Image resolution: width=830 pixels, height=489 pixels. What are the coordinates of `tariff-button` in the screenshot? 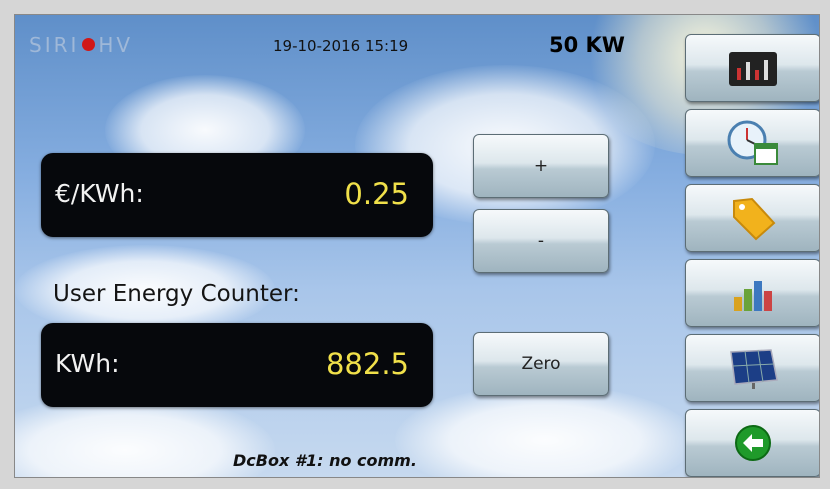 It's located at (752, 218).